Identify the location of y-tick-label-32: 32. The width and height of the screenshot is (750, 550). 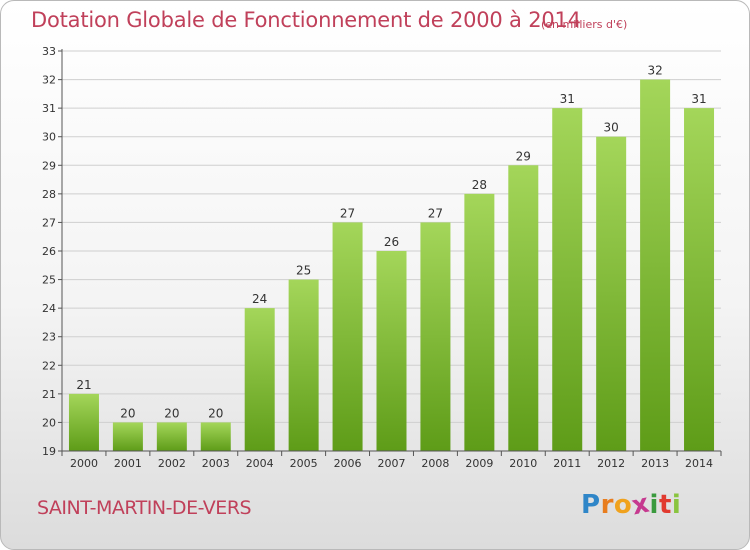
(49, 80).